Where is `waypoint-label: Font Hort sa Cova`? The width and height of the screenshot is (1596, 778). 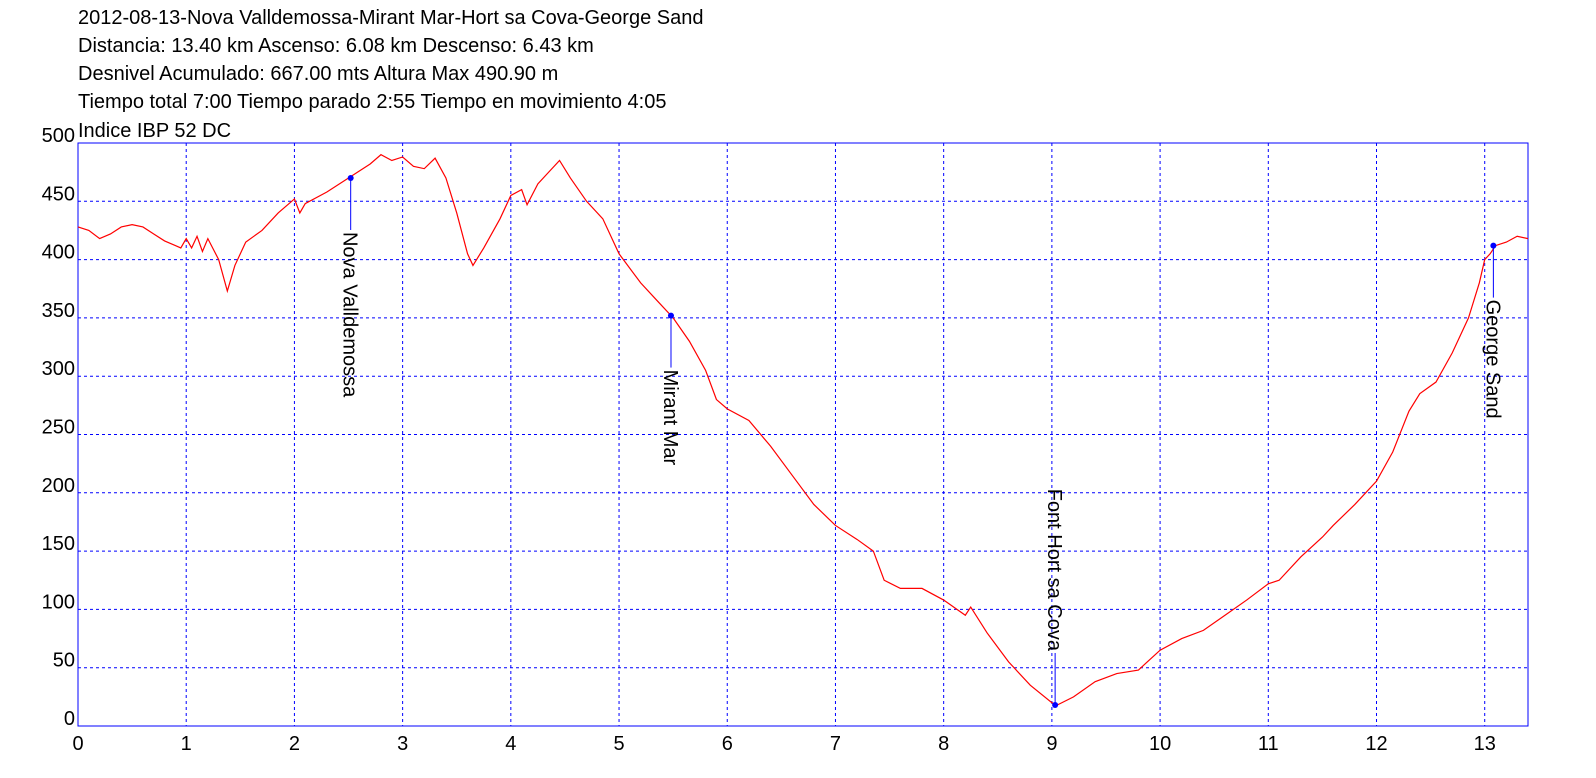
waypoint-label: Font Hort sa Cova is located at coordinates (1054, 570).